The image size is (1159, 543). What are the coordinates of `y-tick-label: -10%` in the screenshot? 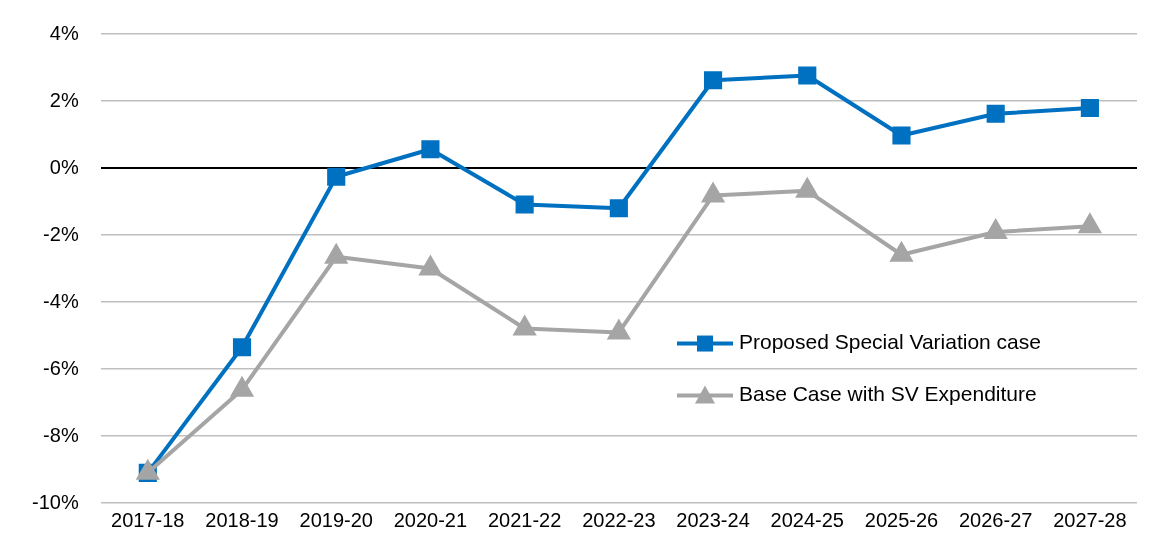 It's located at (55, 501).